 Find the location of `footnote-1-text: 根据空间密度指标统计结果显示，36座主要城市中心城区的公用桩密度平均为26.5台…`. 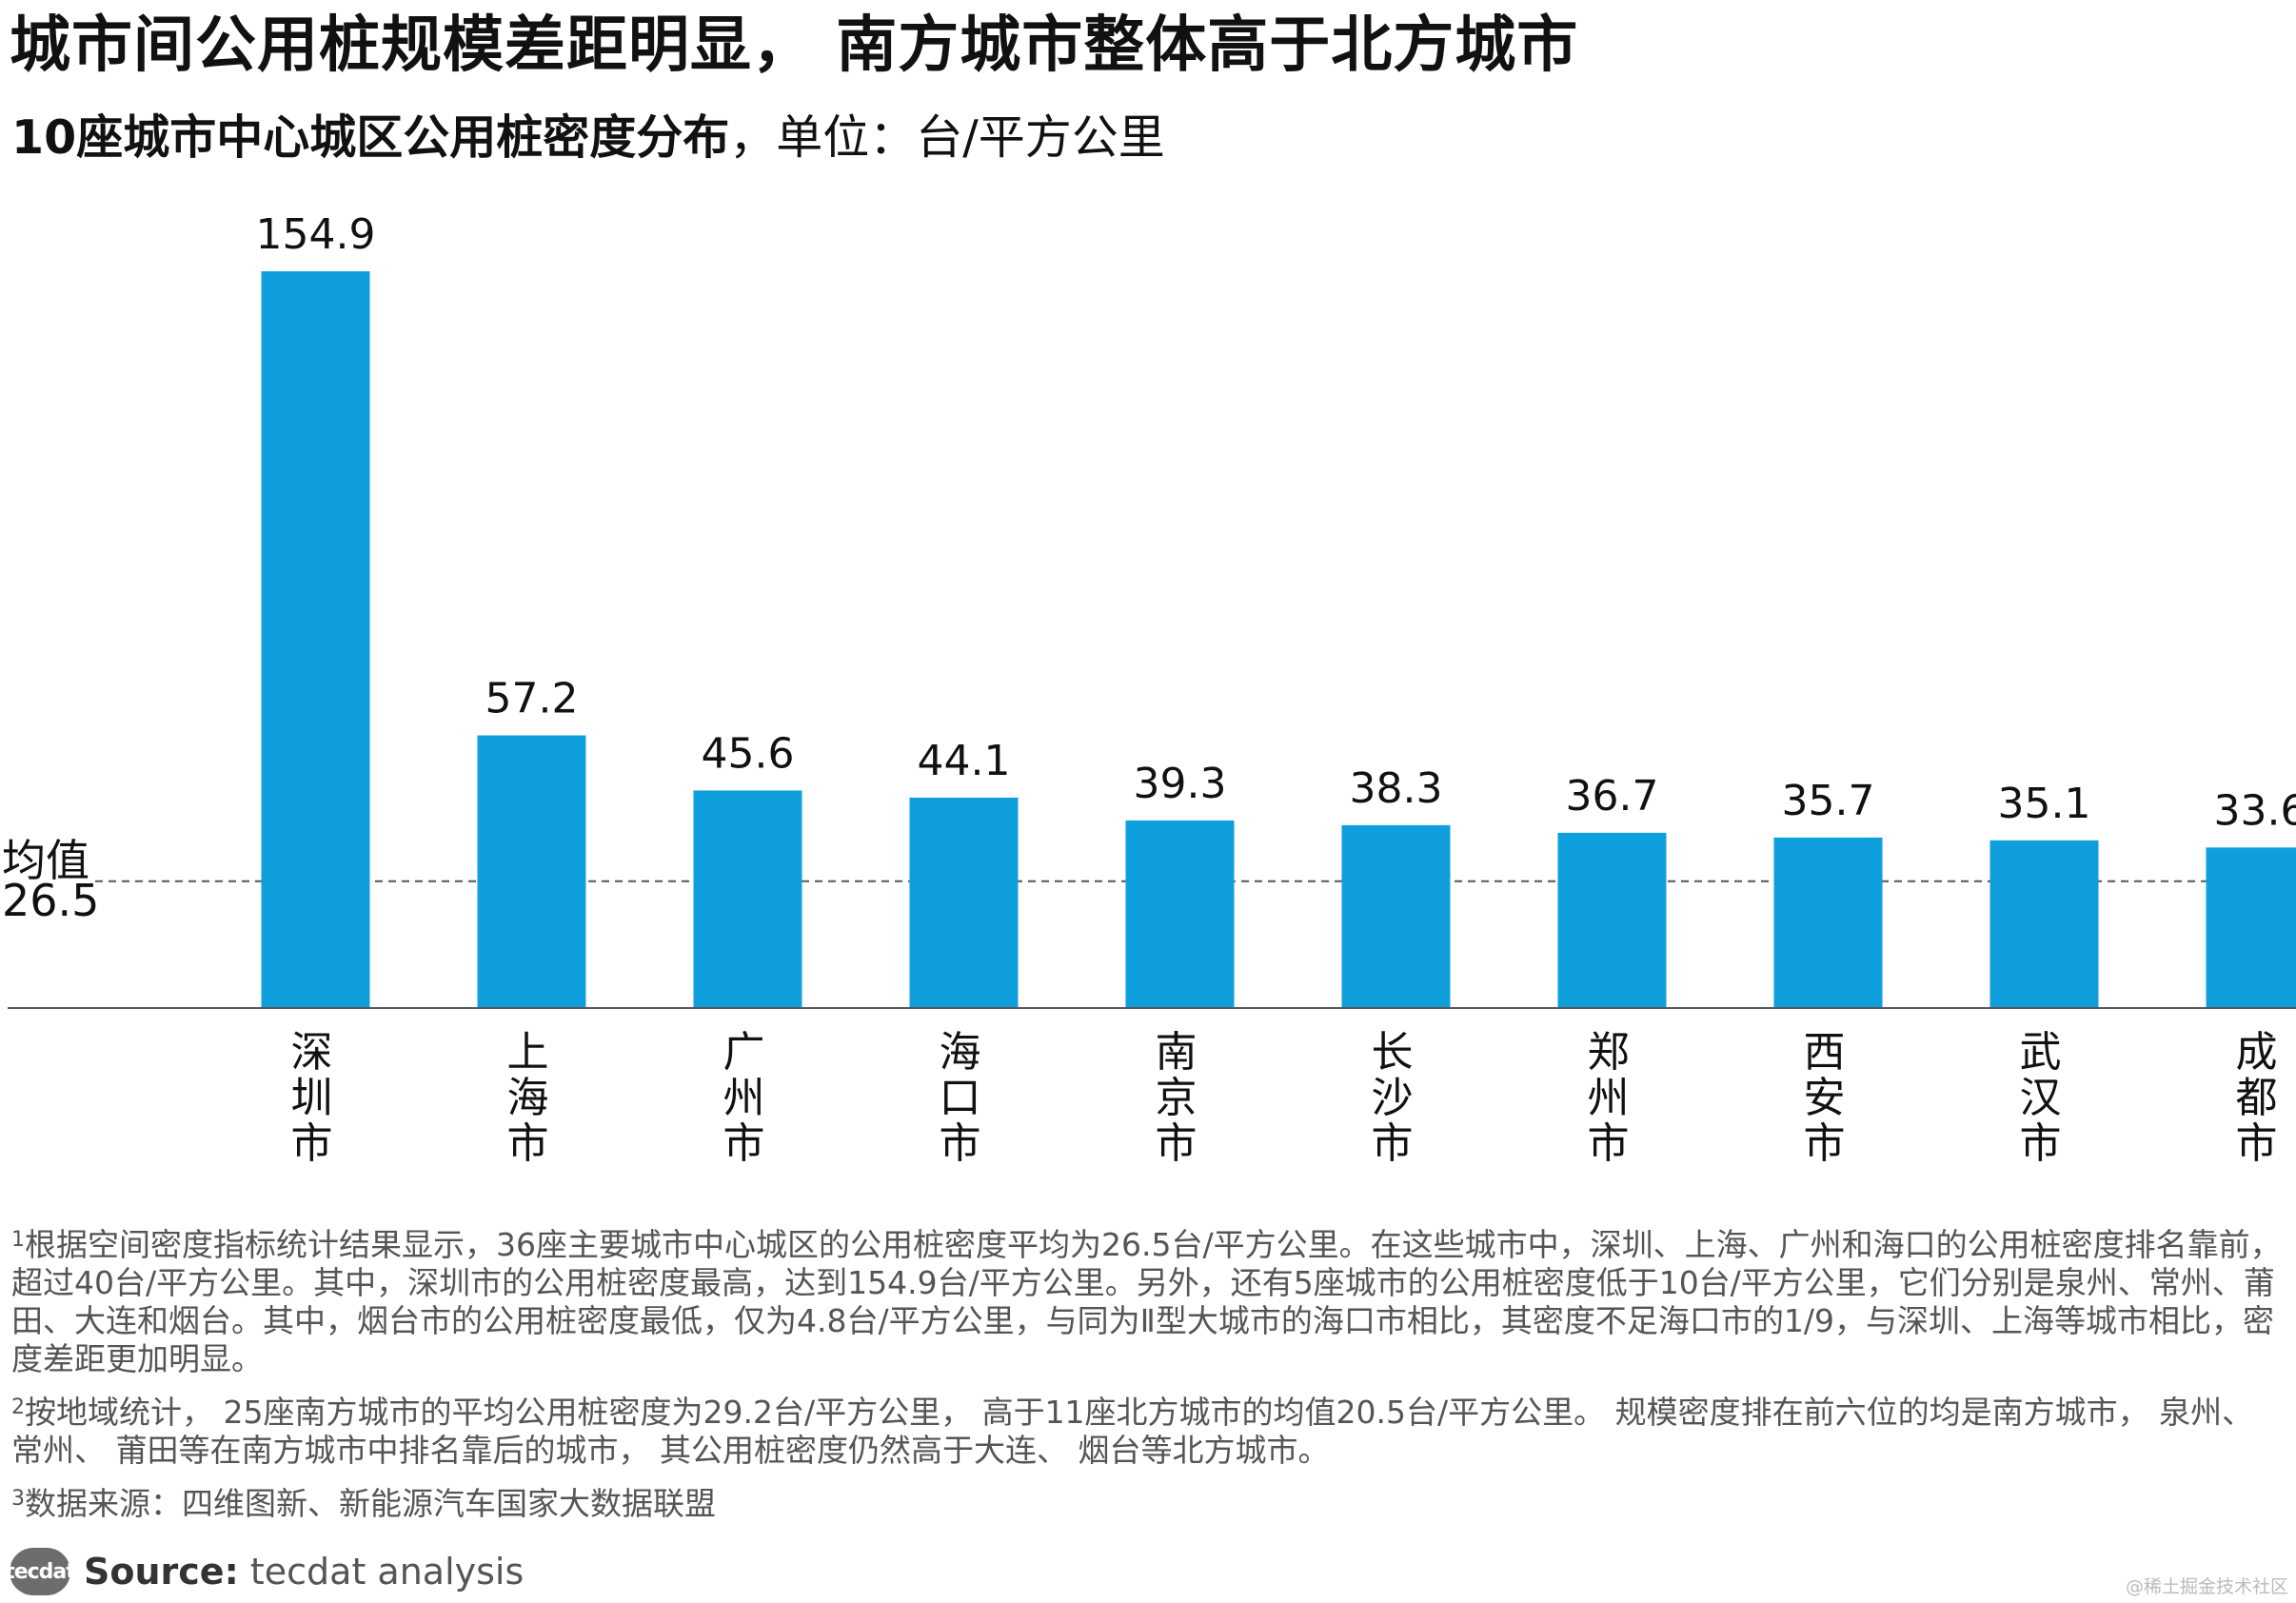

footnote-1-text: 根据空间密度指标统计结果显示，36座主要城市中心城区的公用桩密度平均为26.5台… is located at coordinates (1146, 1301).